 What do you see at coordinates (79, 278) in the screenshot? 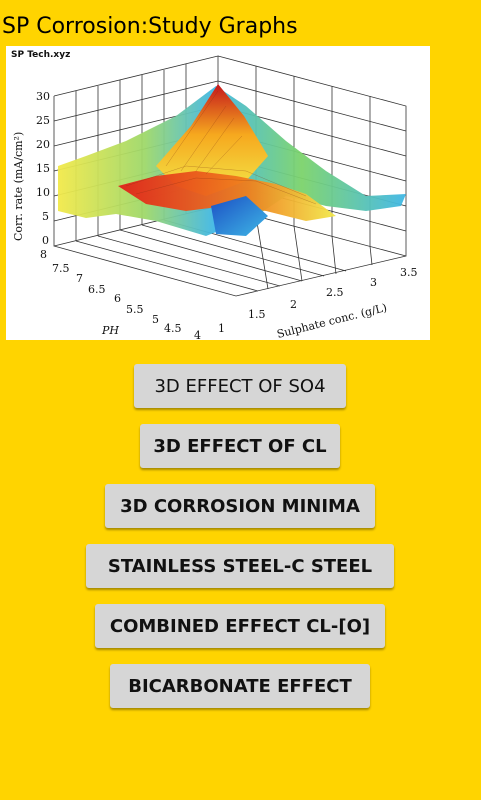
I see `ph-tick-label: 7` at bounding box center [79, 278].